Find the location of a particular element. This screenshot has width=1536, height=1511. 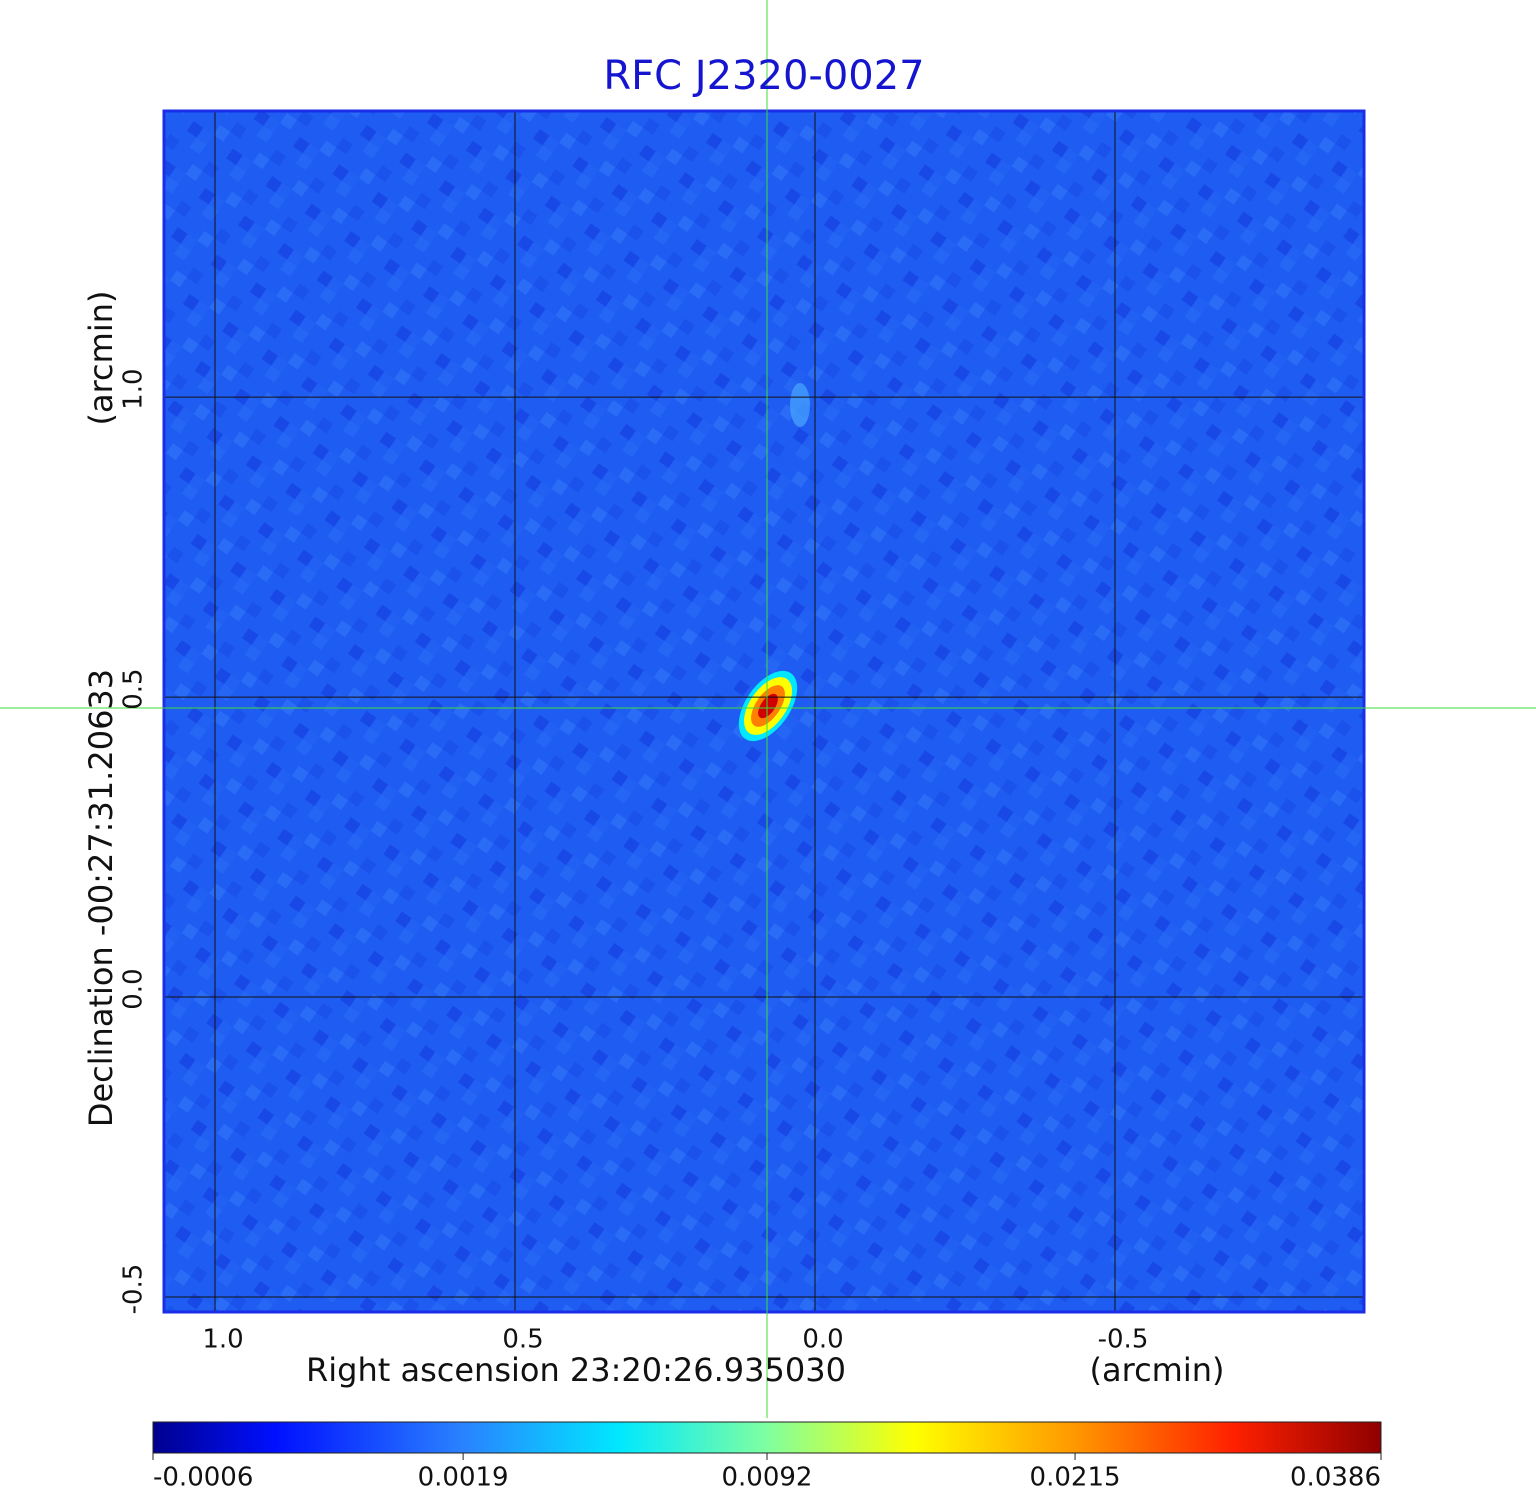

x-axis-unit: (arcmin) is located at coordinates (1157, 1370).